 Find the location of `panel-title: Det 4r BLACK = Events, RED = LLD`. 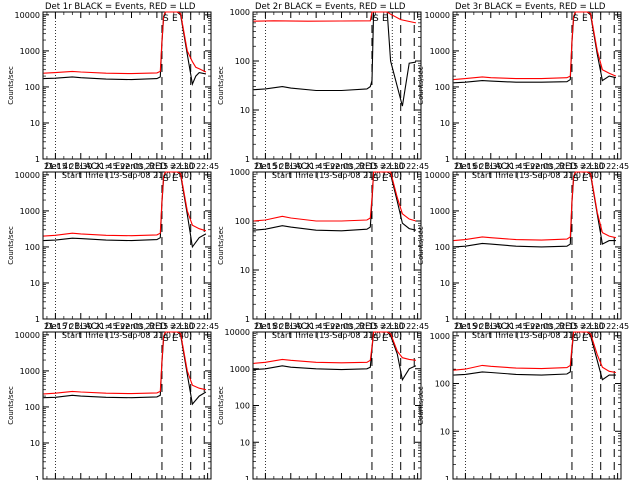

panel-title: Det 4r BLACK = Events, RED = LLD is located at coordinates (120, 167).